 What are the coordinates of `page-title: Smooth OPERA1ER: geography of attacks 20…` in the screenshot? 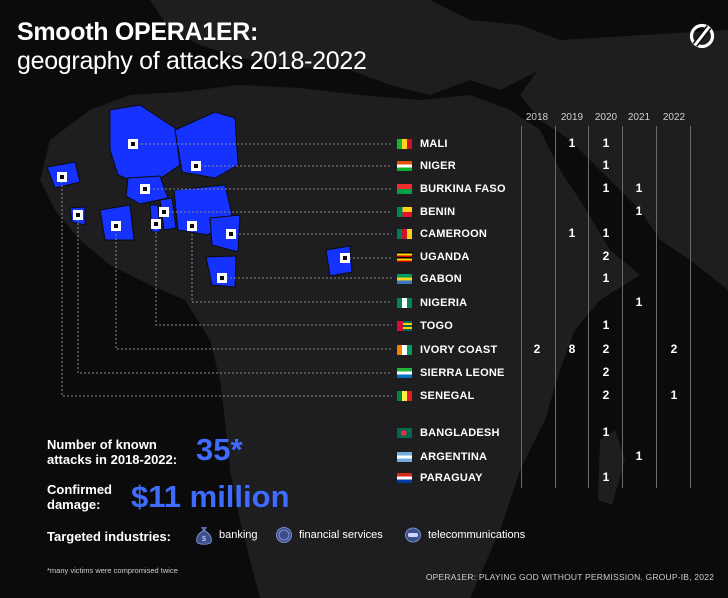 It's located at (192, 47).